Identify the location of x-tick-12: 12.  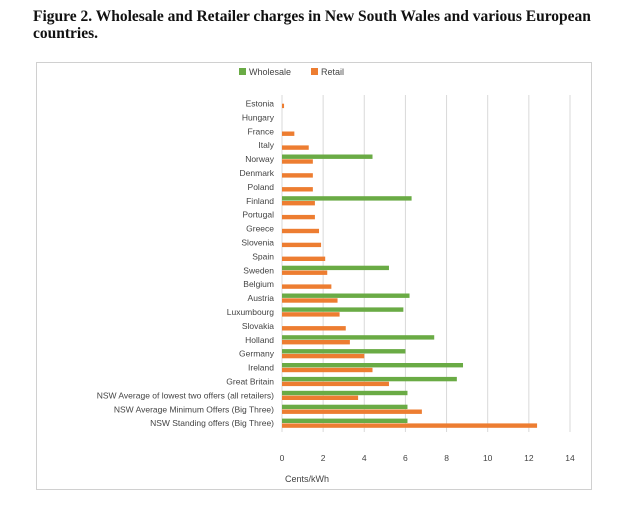
(529, 458).